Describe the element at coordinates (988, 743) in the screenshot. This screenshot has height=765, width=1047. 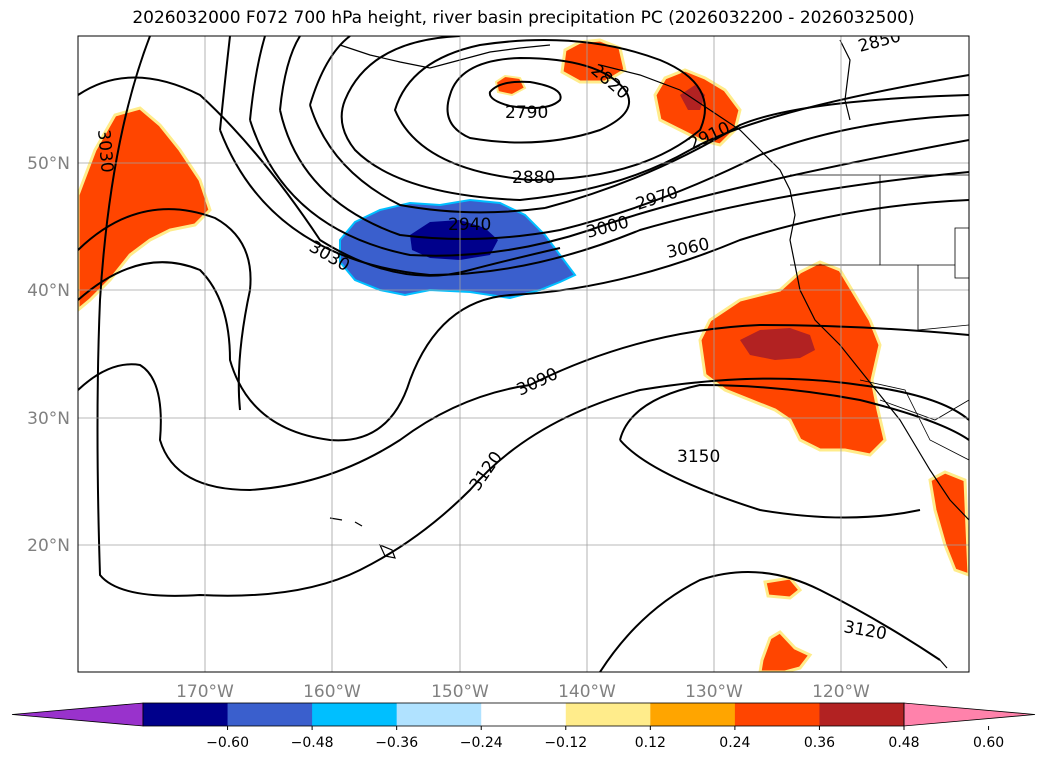
I see `colorbar-tick-label: 0.60` at that location.